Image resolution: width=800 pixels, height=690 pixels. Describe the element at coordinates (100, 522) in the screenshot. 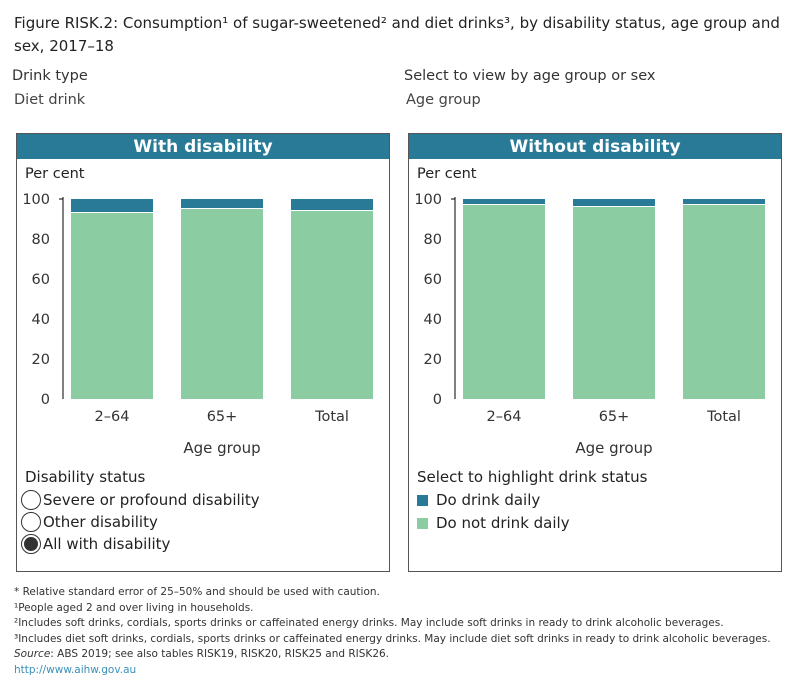

I see `radio-label: Other disability` at that location.